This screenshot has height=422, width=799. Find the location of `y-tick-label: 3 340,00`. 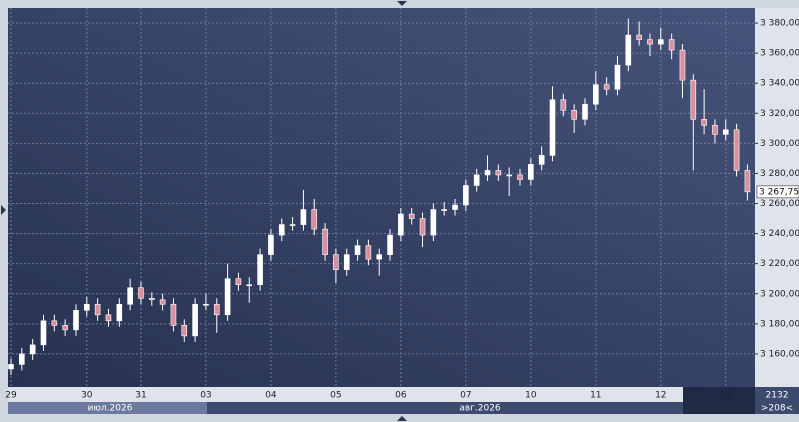

y-tick-label: 3 340,00 is located at coordinates (779, 84).